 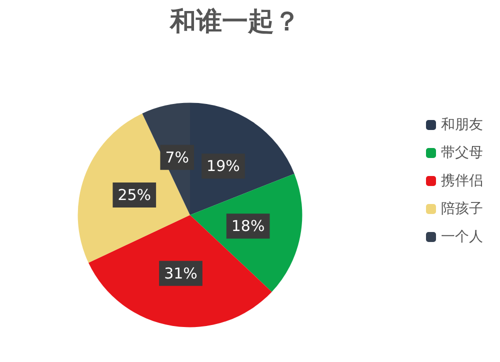 What do you see at coordinates (462, 237) in the screenshot?
I see `legend-label: 一个人` at bounding box center [462, 237].